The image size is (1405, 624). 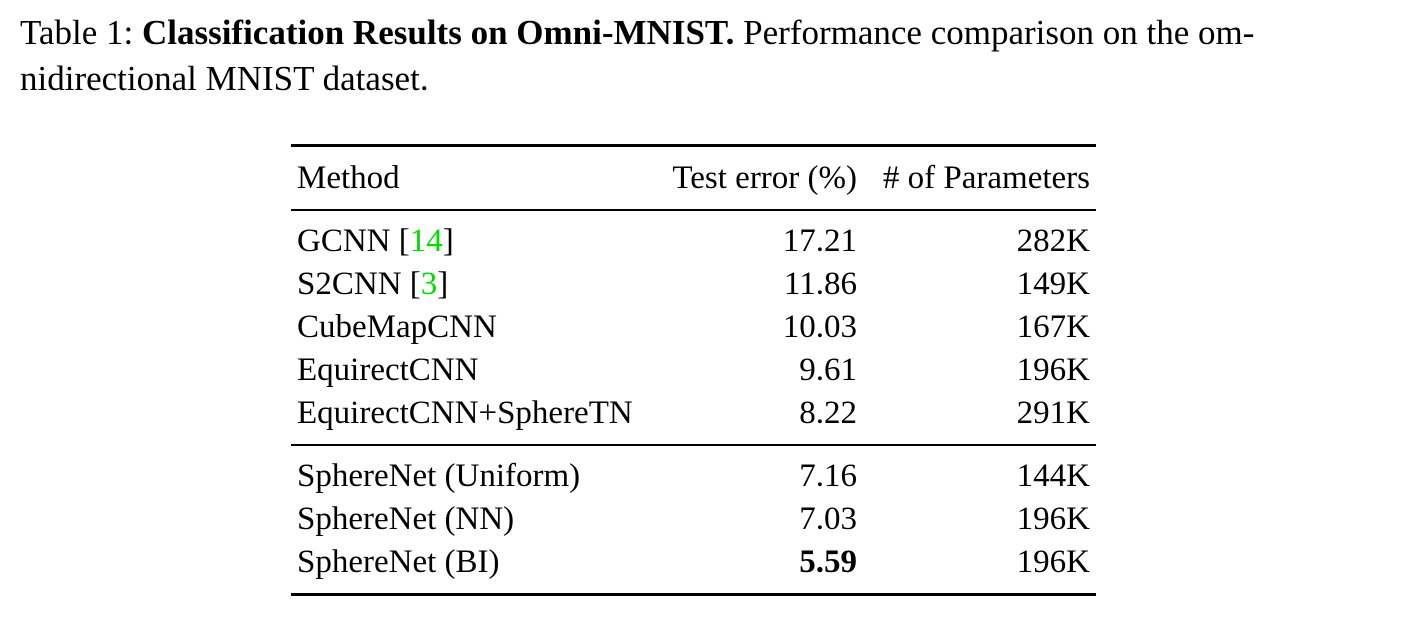 I want to click on table-row: SphereNet (NN) 7.03 196K, so click(x=693, y=519).